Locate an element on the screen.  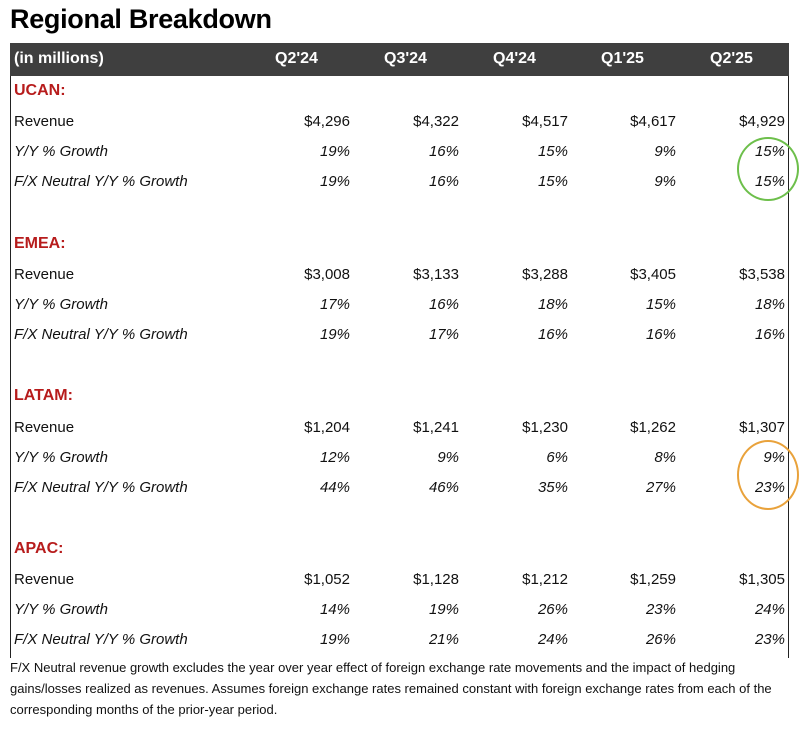
growth-cell: 26% is located at coordinates (552, 609).